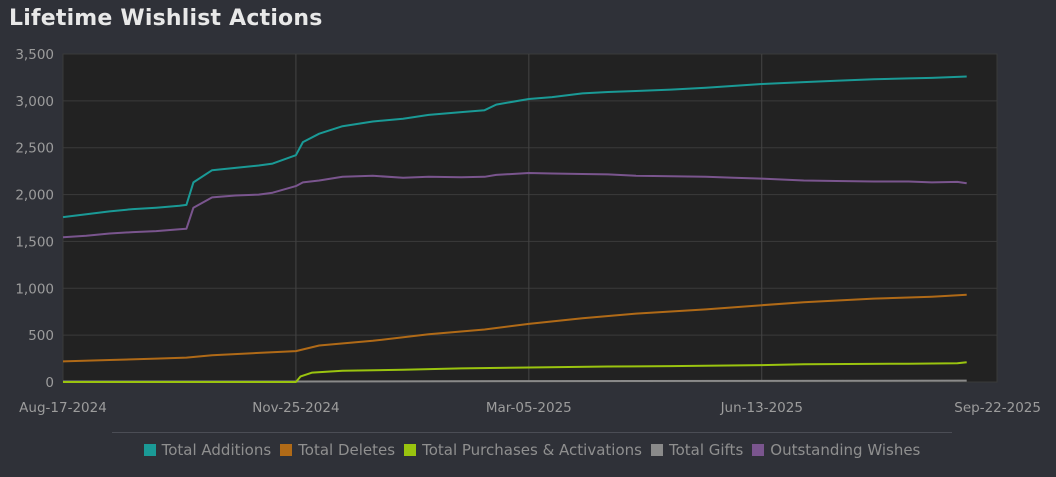 The width and height of the screenshot is (1056, 477). I want to click on legend-item: Total Purchases & Activations, so click(523, 450).